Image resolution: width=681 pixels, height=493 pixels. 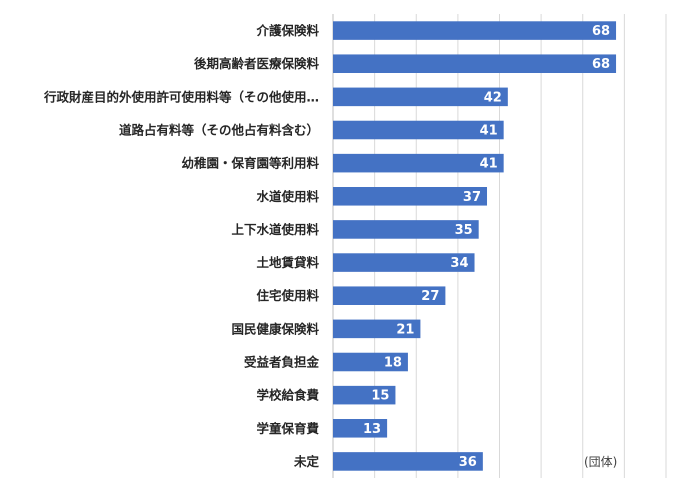 I want to click on data-label: 34, so click(x=459, y=263).